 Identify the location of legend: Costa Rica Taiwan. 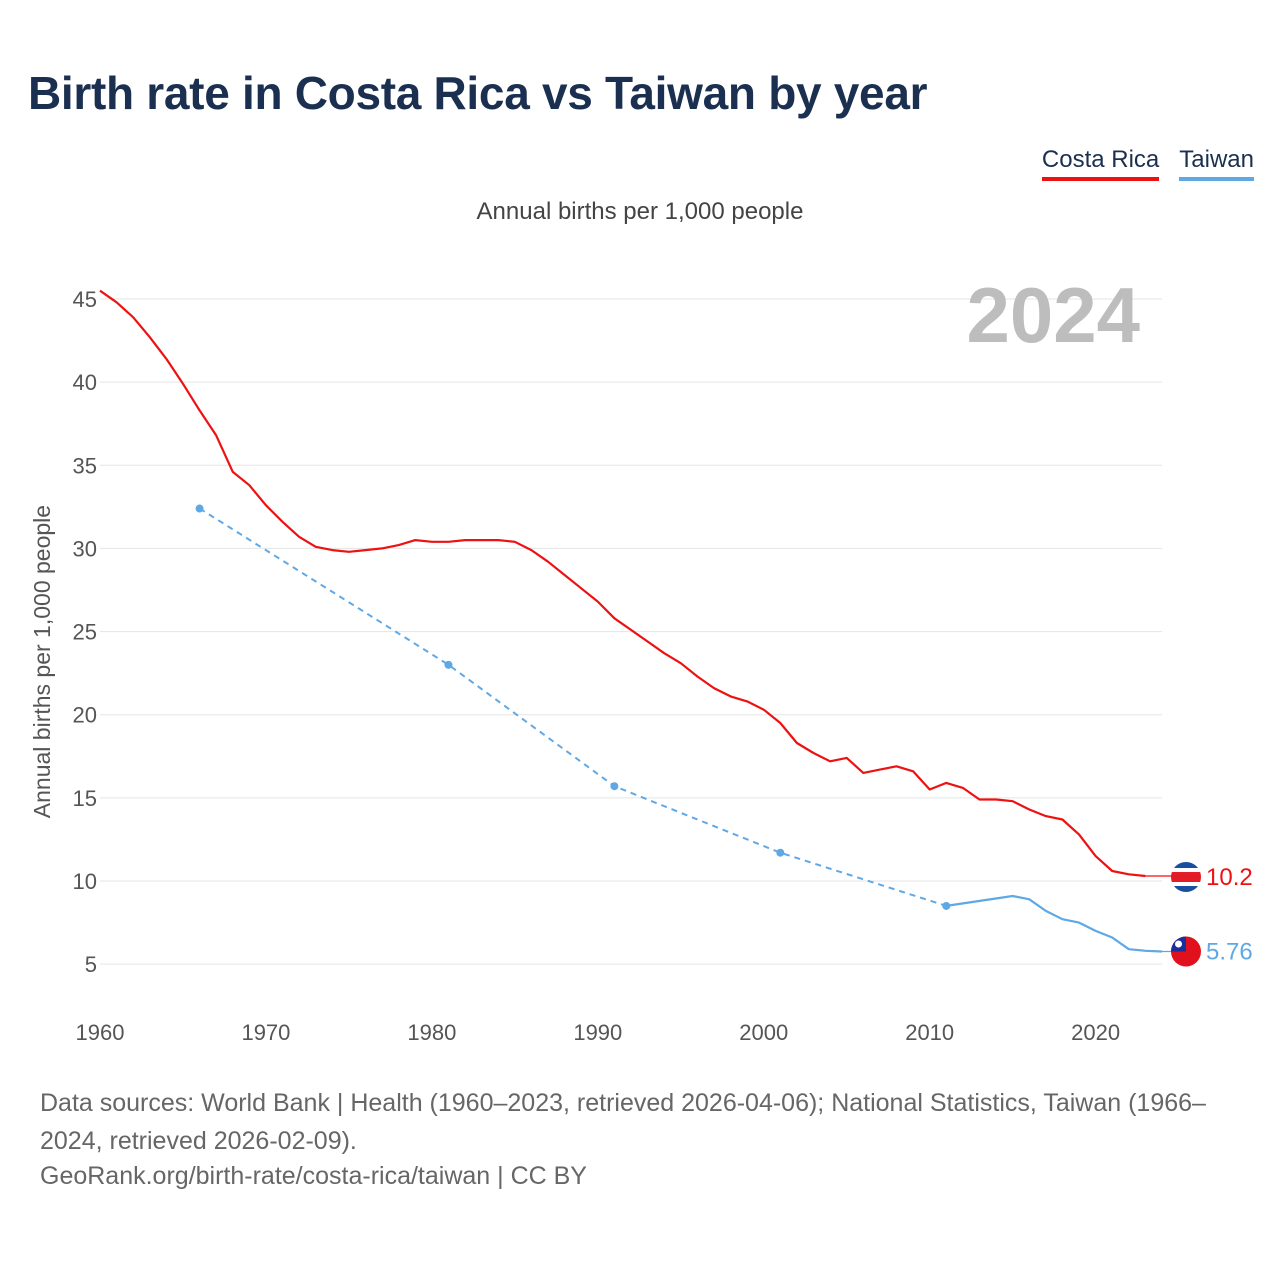
(1147, 163).